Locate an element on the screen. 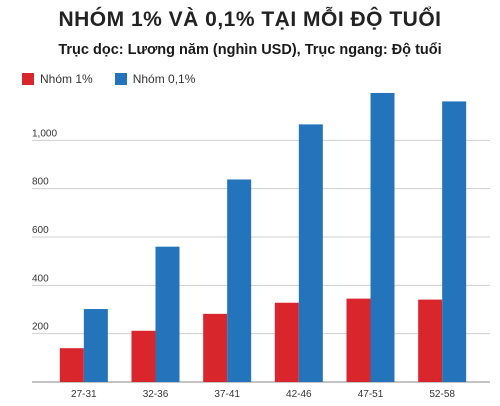 The image size is (500, 406). legend-label-series-2: Nhóm 0,1% is located at coordinates (164, 79).